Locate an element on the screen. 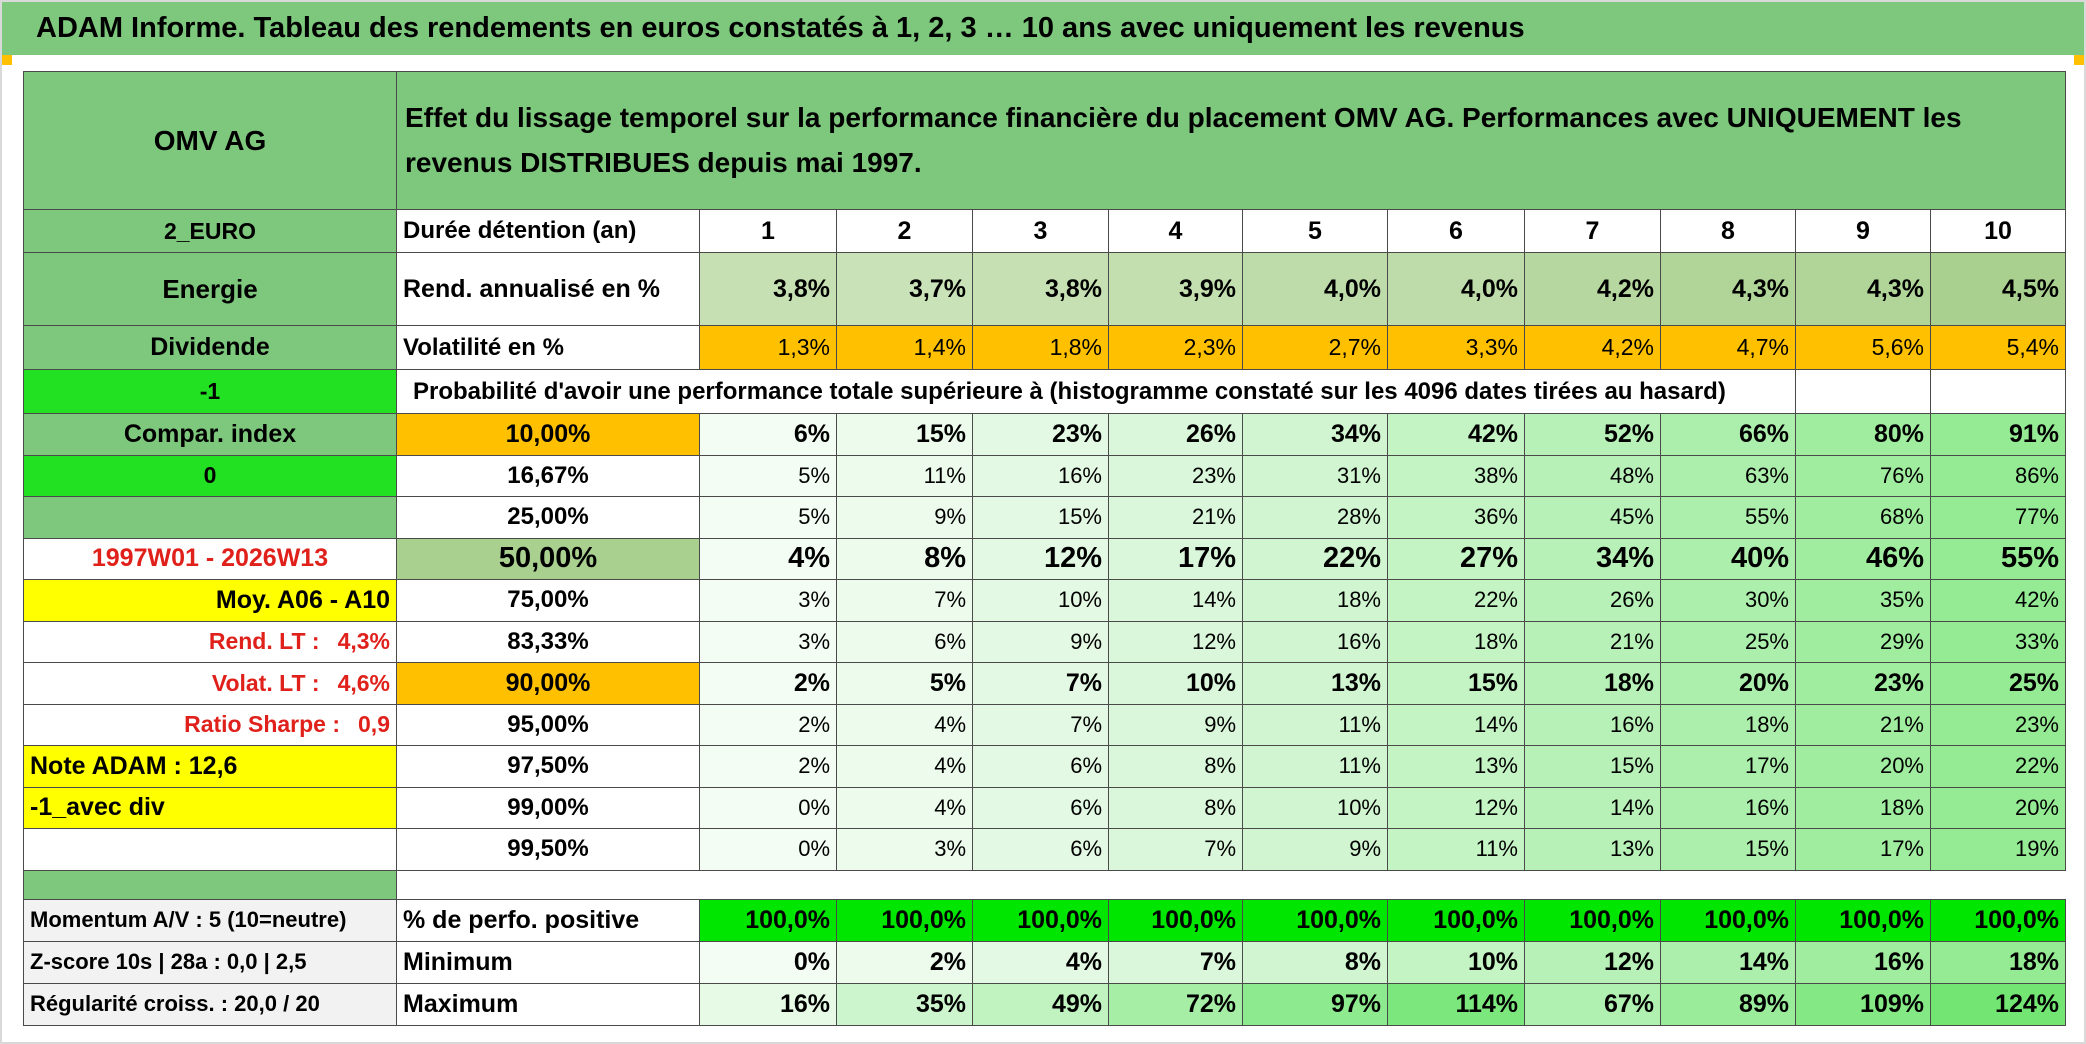 Image resolution: width=2086 pixels, height=1044 pixels. value-cell: 3% is located at coordinates (768, 600).